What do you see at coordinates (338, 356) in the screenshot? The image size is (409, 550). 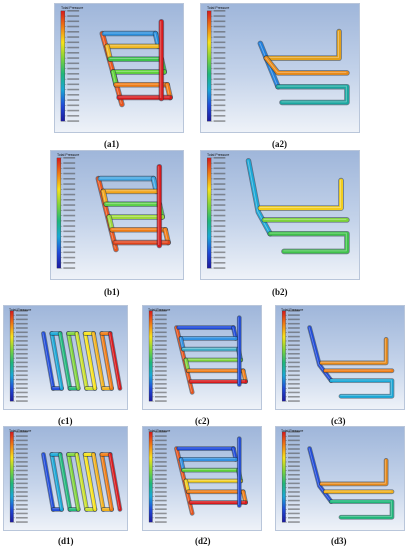 I see `figure-c3-render` at bounding box center [338, 356].